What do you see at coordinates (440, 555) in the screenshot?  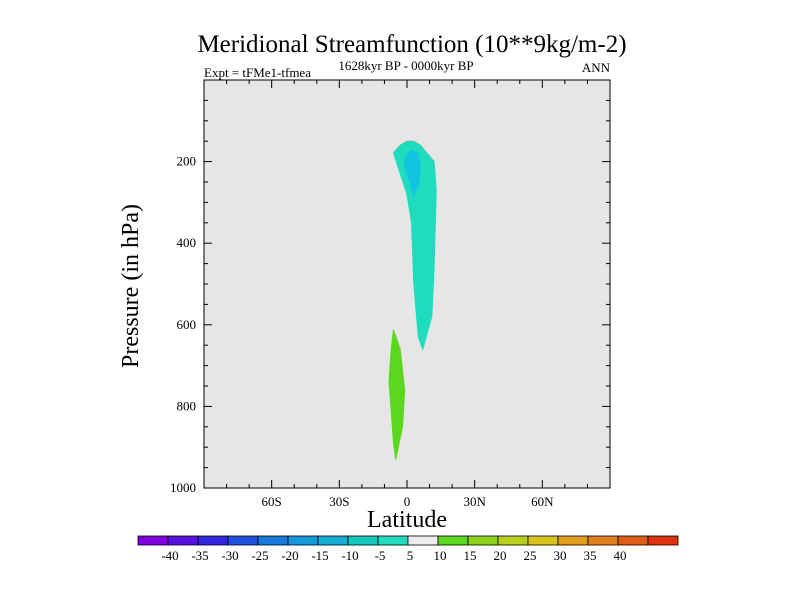 I see `colorbar-label: 10` at bounding box center [440, 555].